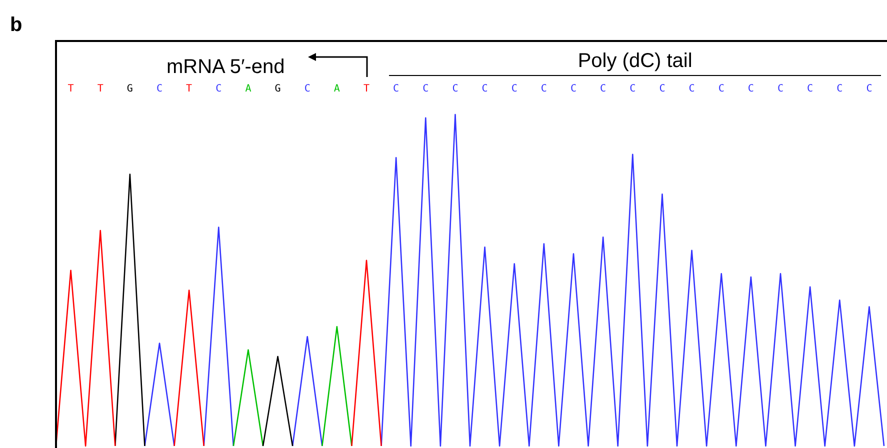  I want to click on text: Poly (dC) tail, so click(635, 61).